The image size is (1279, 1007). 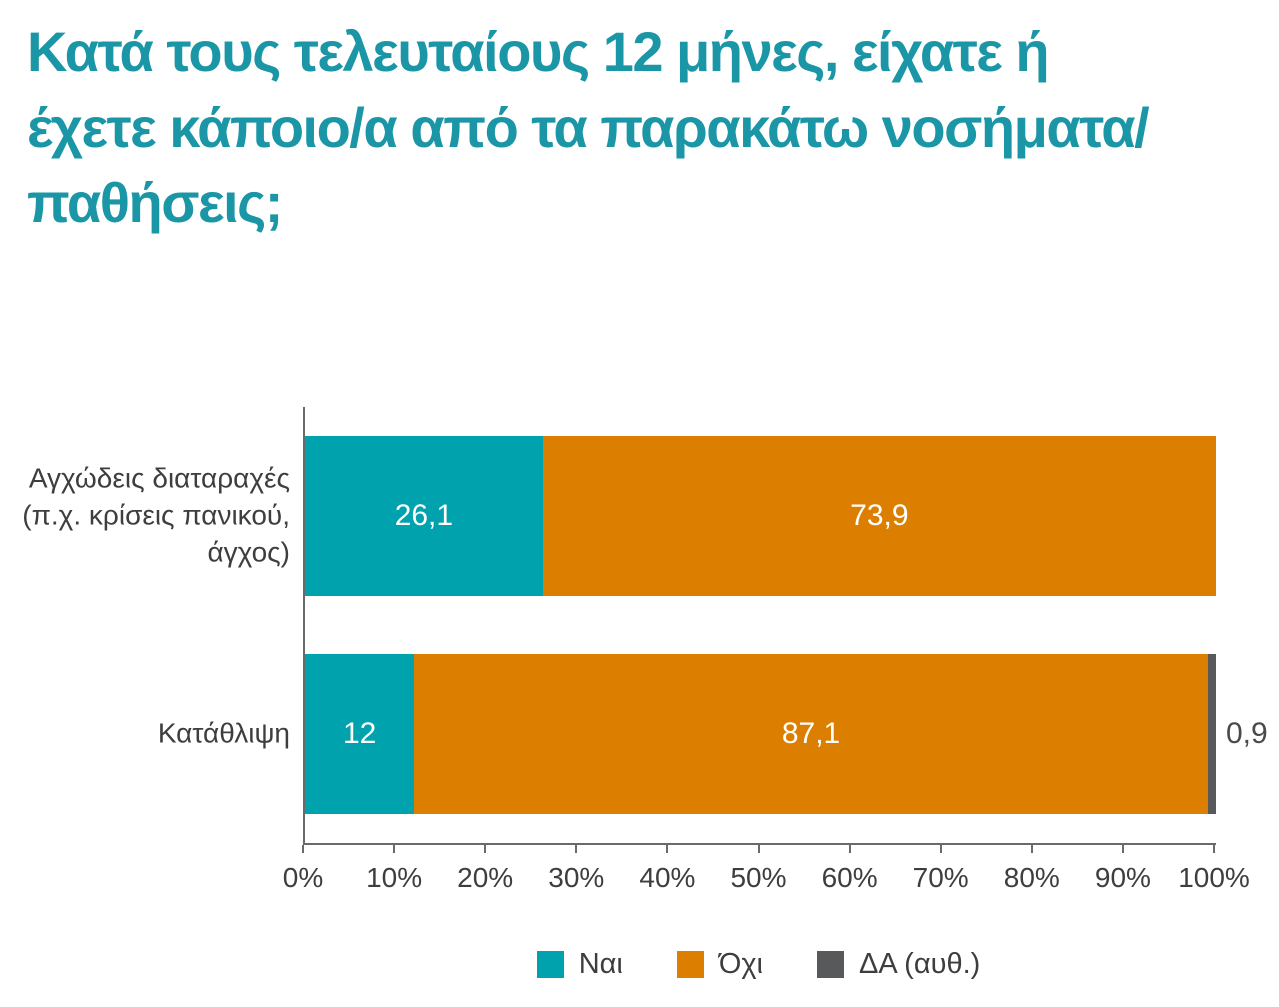 What do you see at coordinates (758, 877) in the screenshot?
I see `x-tick-label: 50%` at bounding box center [758, 877].